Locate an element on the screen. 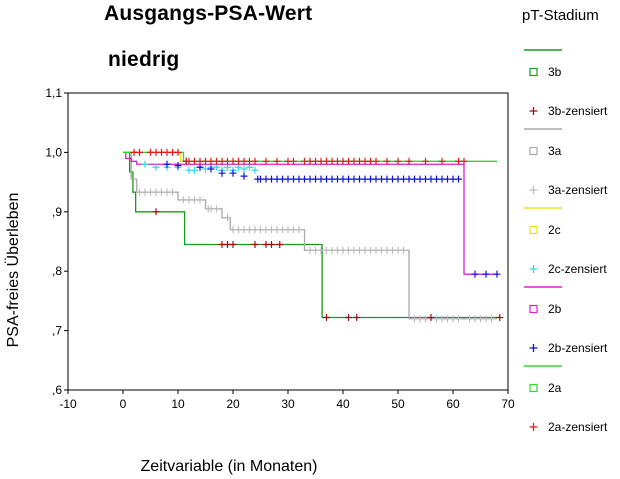 This screenshot has width=620, height=479. y-tick-label: 1,1 is located at coordinates (53, 93).